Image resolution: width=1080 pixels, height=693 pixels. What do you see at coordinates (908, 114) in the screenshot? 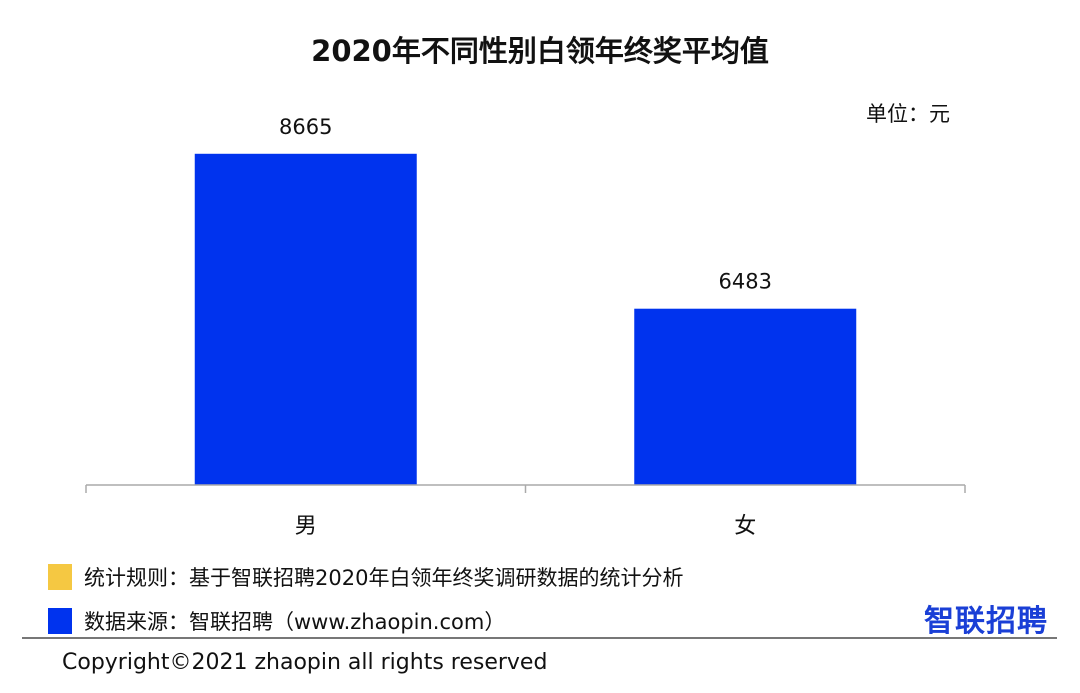
I see `unit-label: 单位：元` at bounding box center [908, 114].